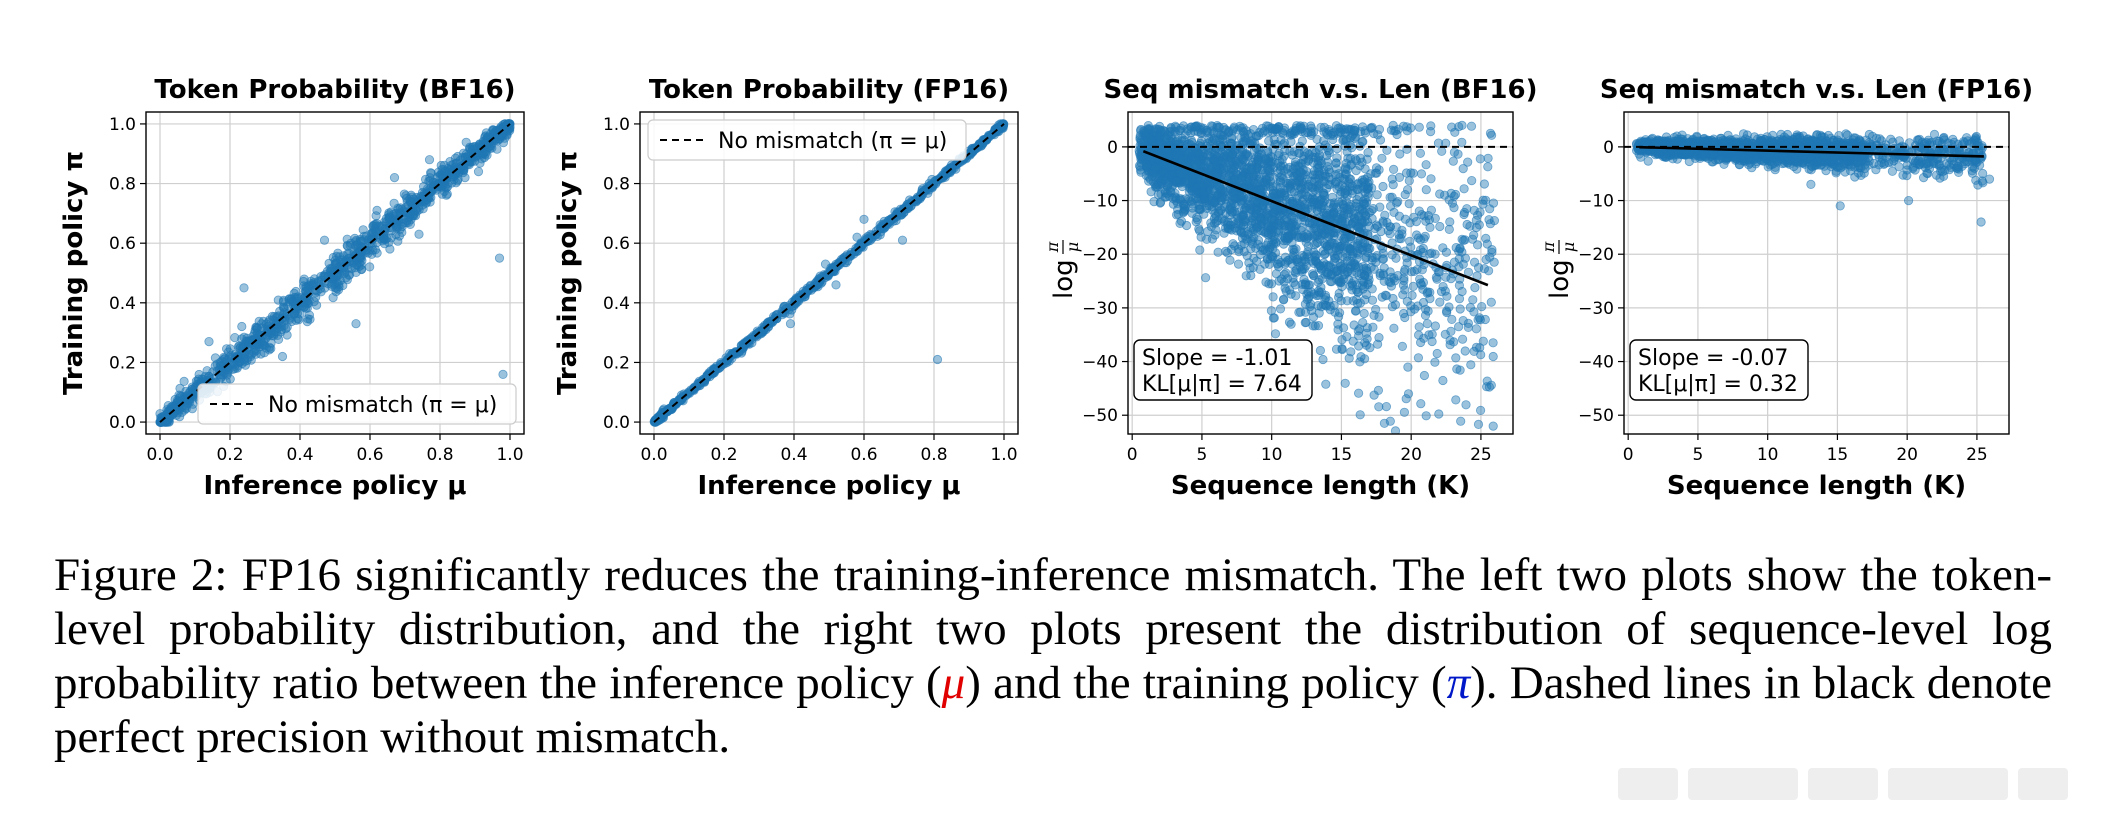 The height and width of the screenshot is (826, 2106). Describe the element at coordinates (807, 140) in the screenshot. I see `legend: No mismatch (π = μ)` at that location.